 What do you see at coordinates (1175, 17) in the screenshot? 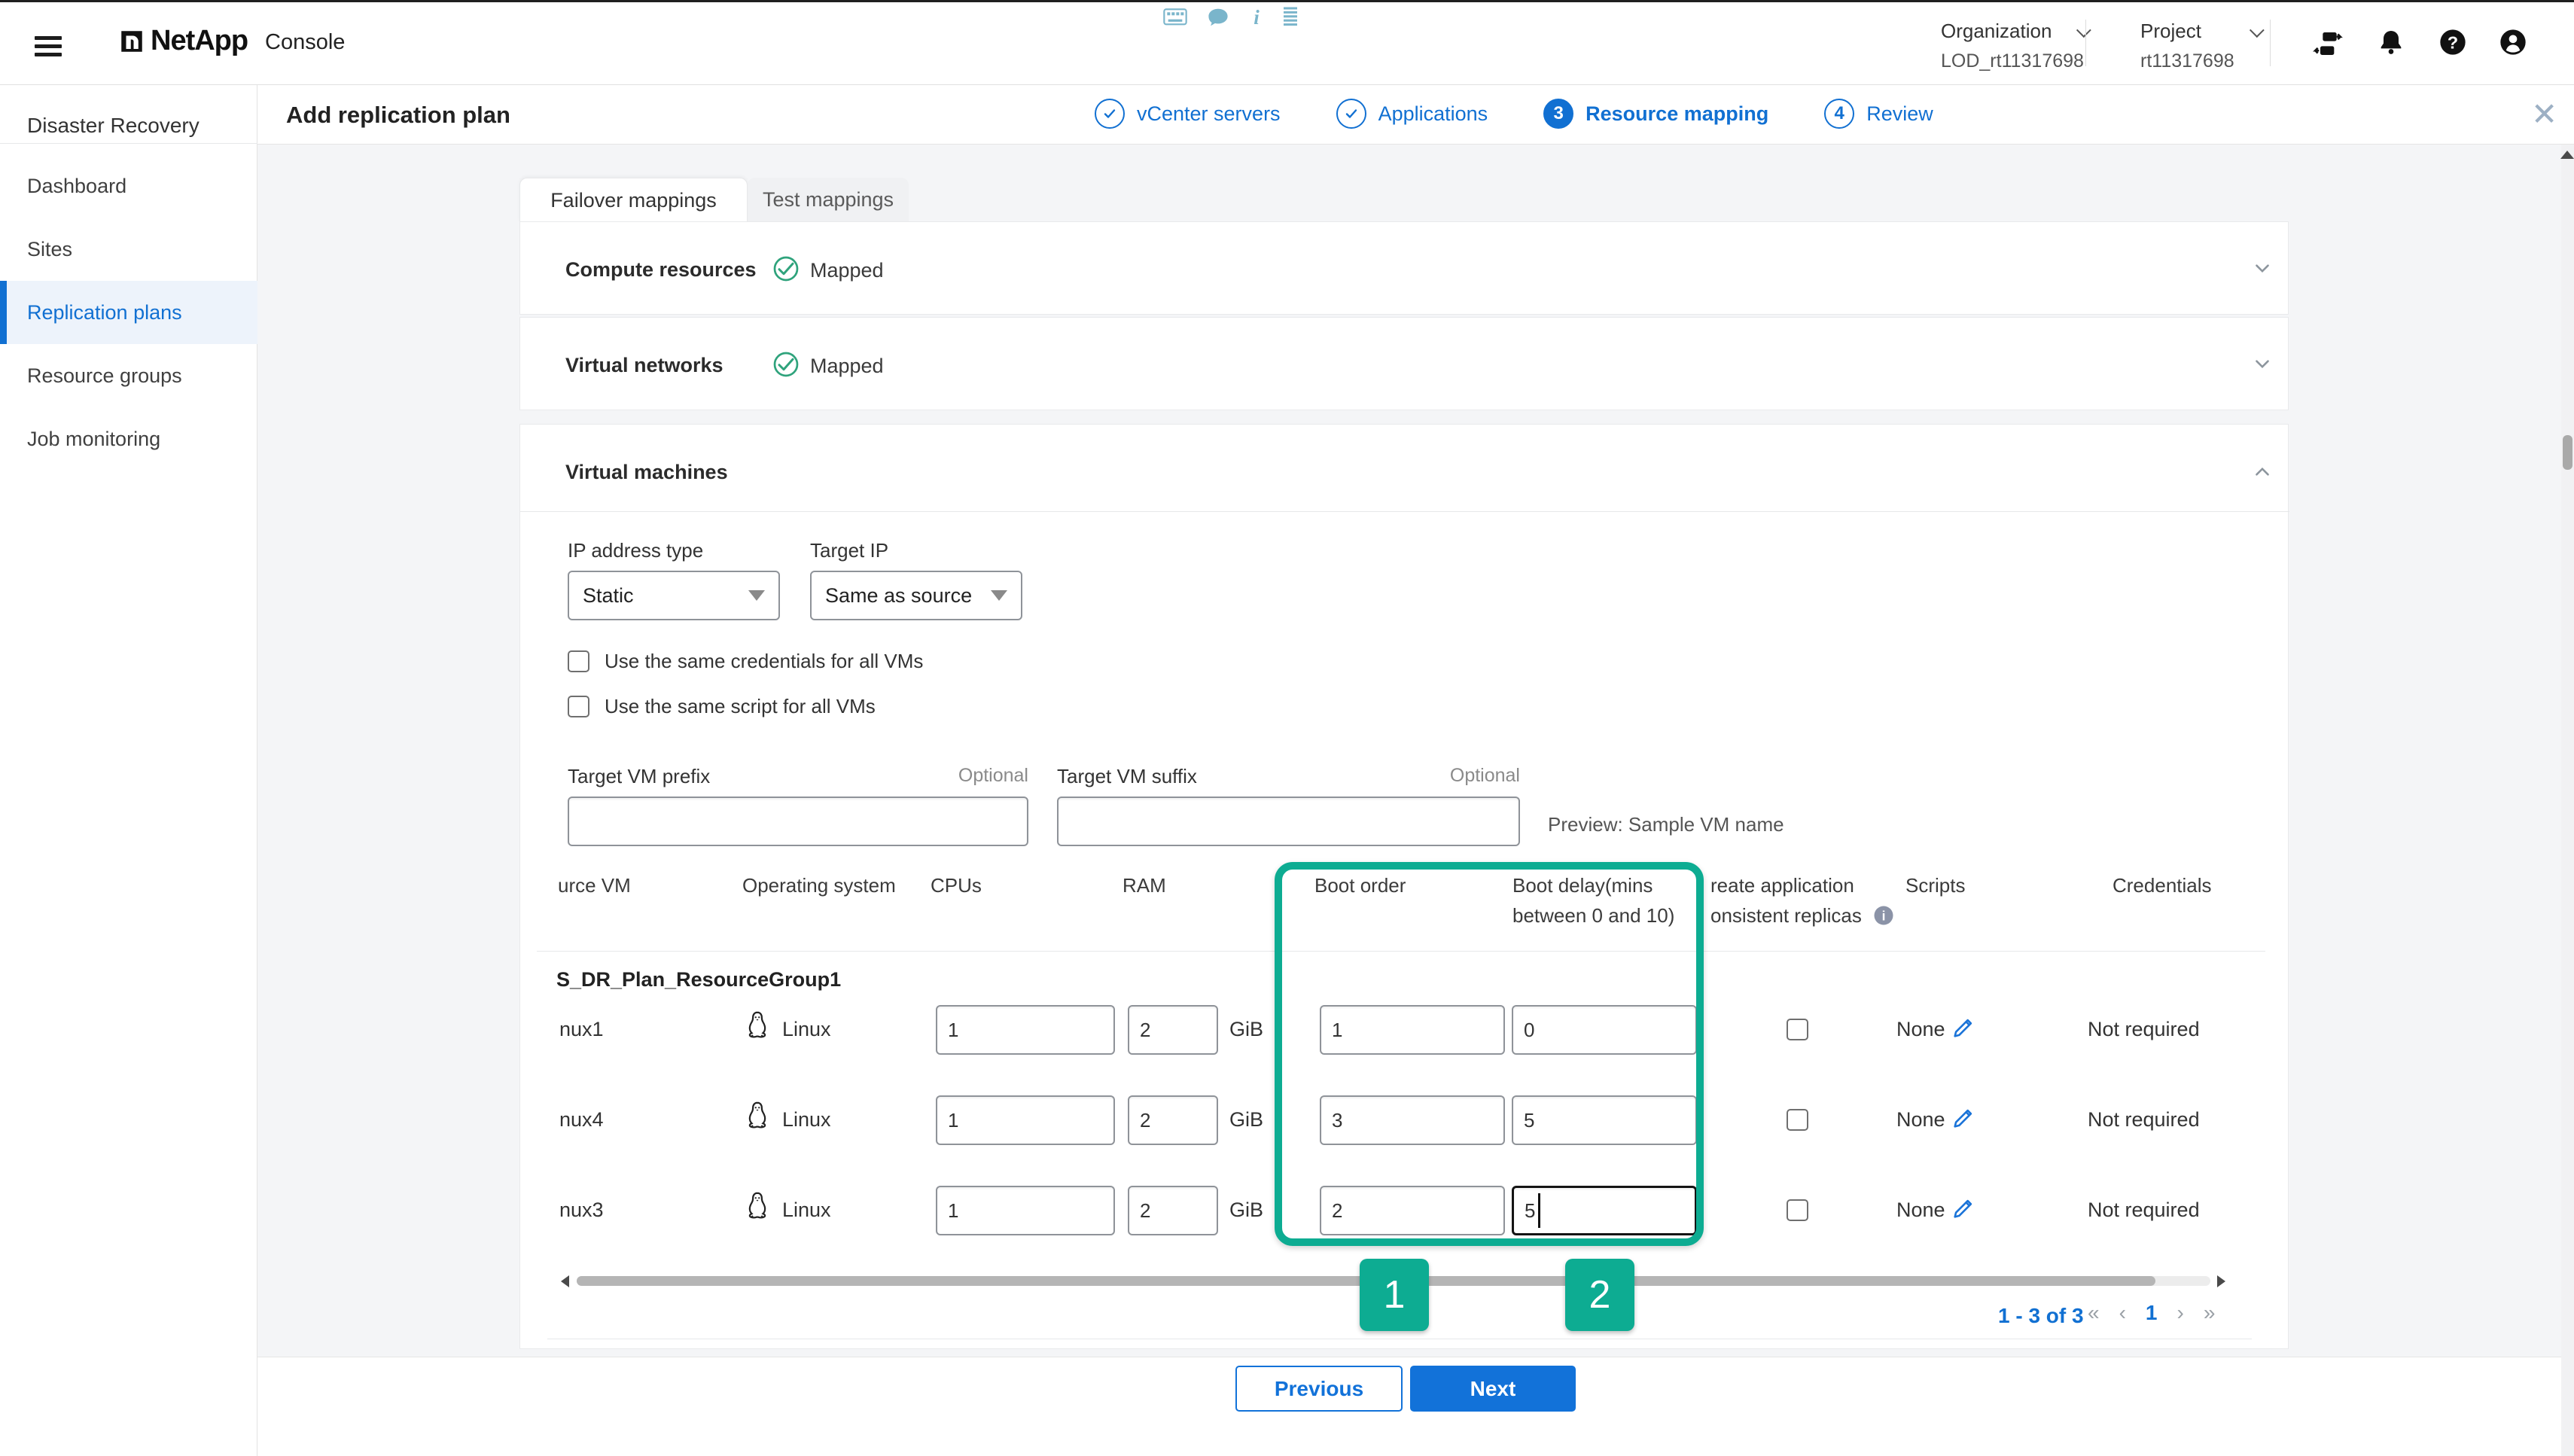
I see `keyboard-icon` at bounding box center [1175, 17].